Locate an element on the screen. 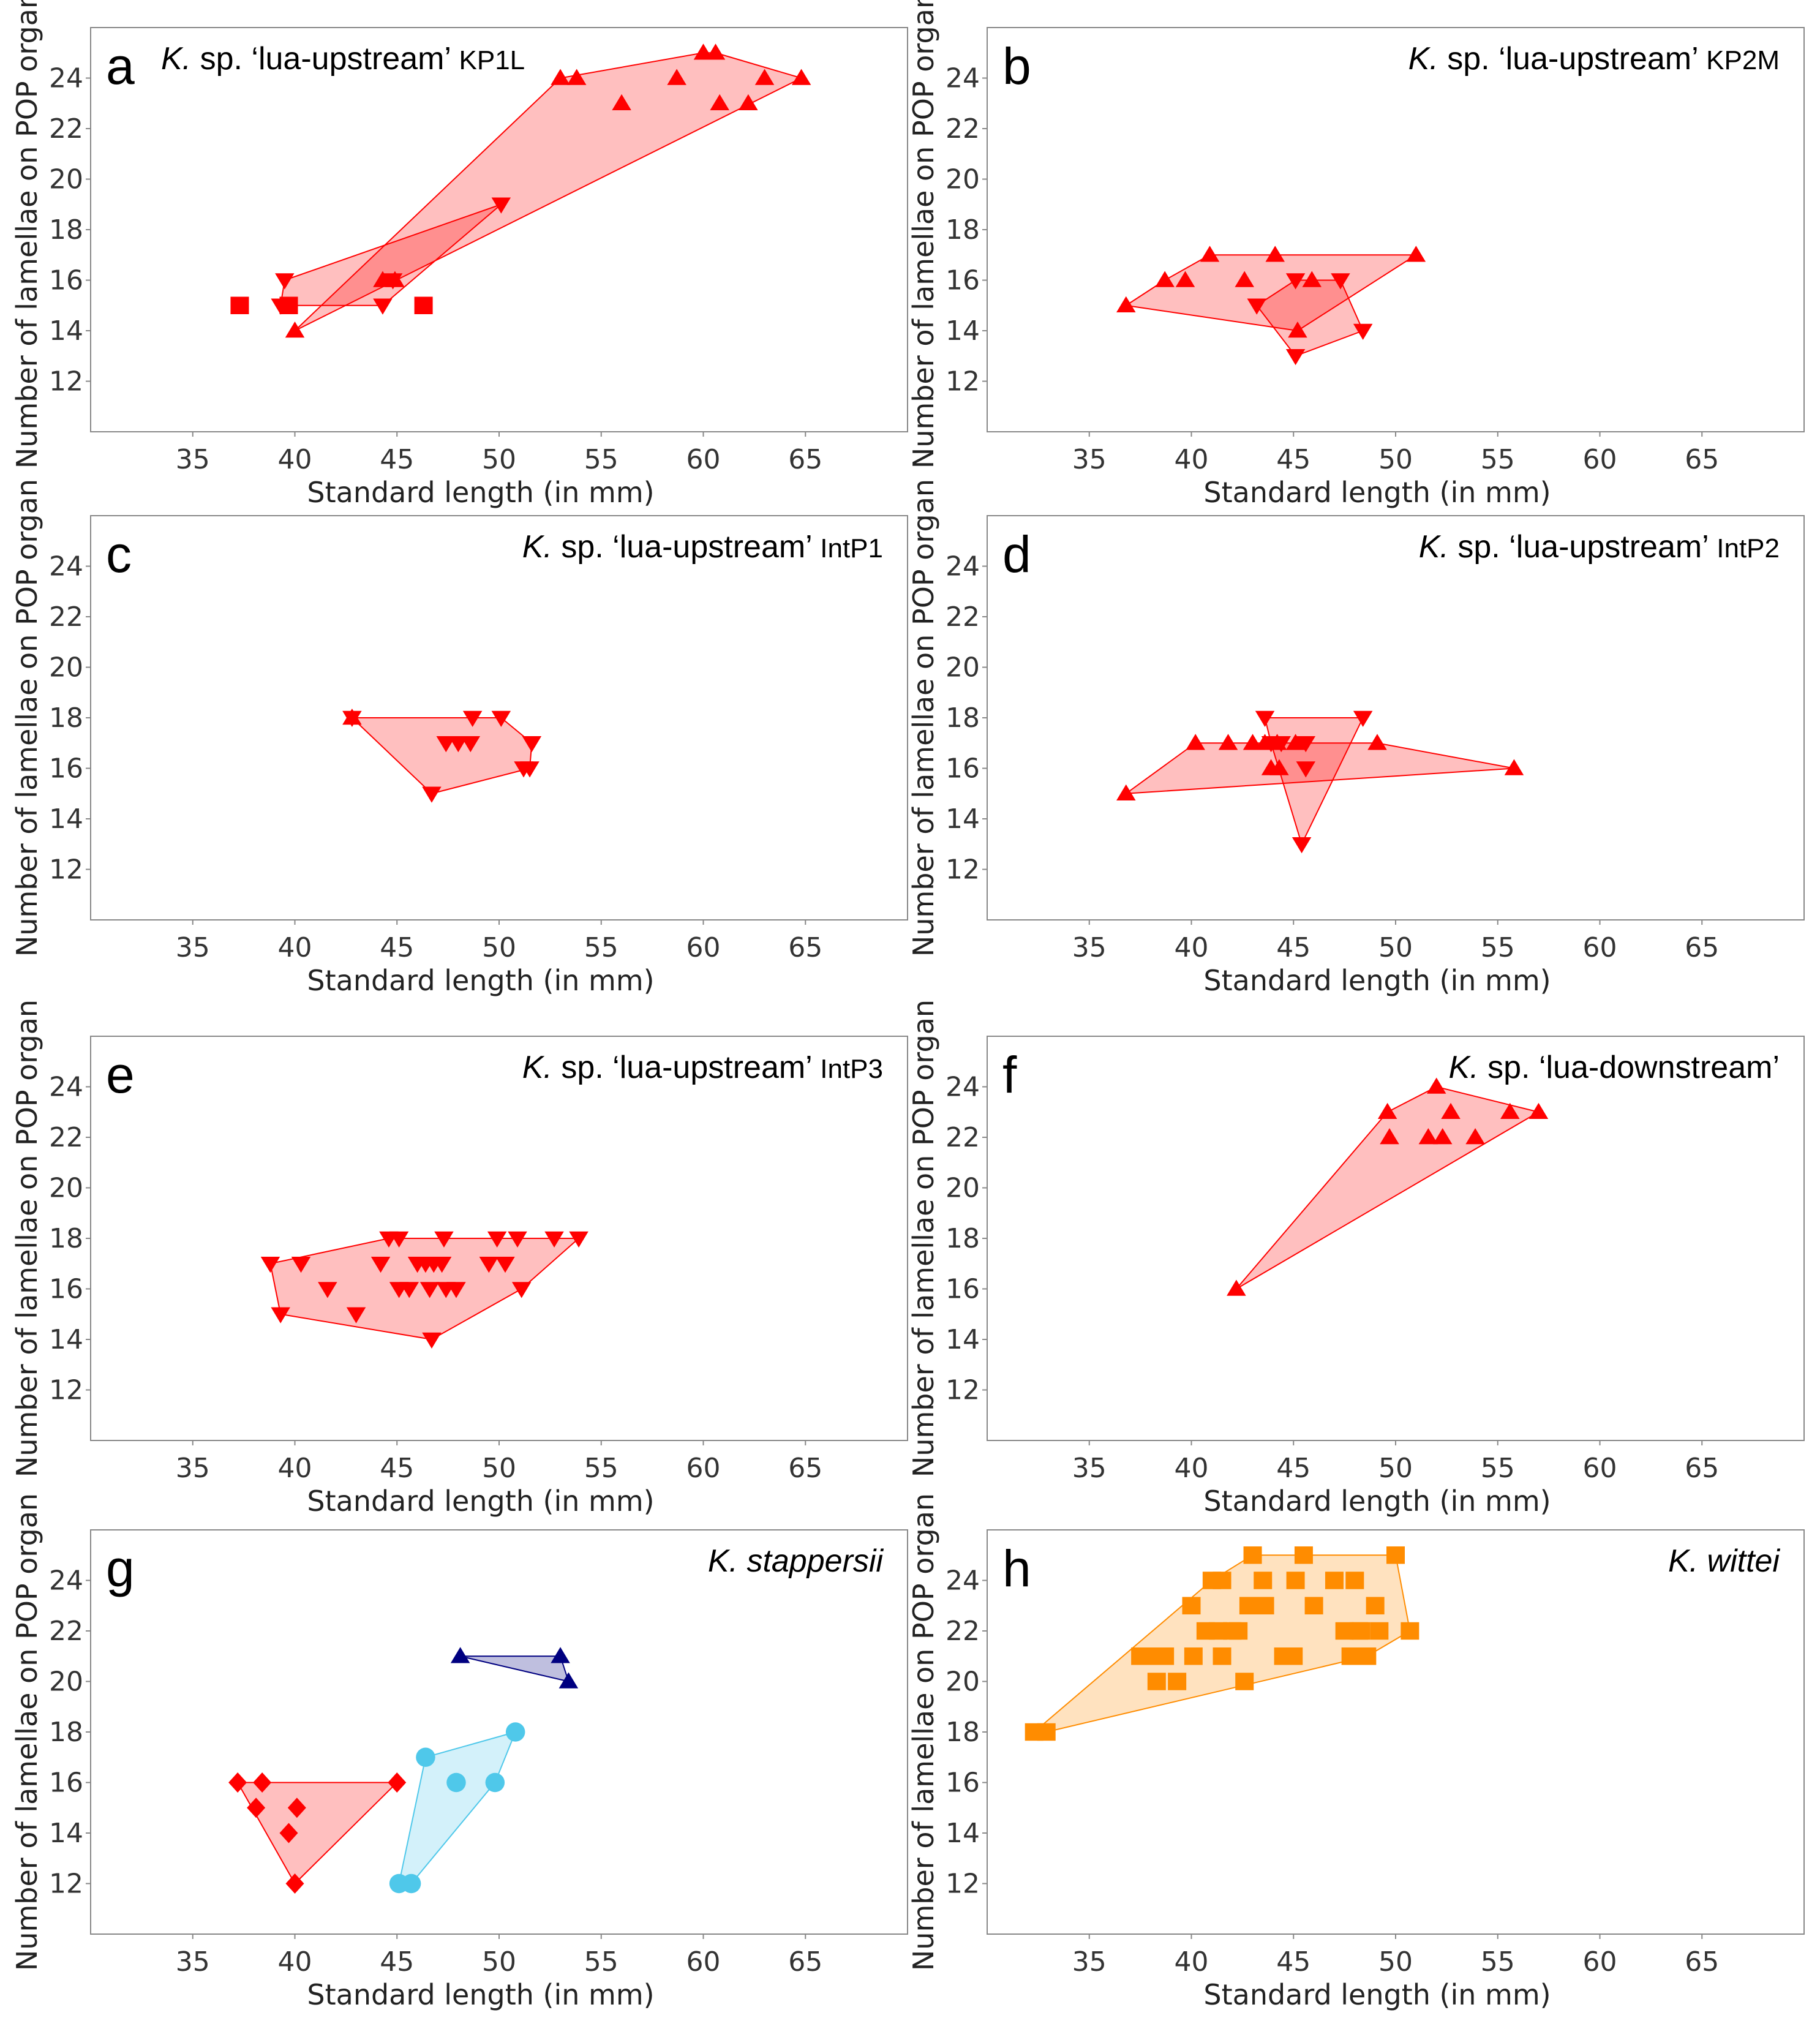  x-tick-label: 50 is located at coordinates (1396, 1962).